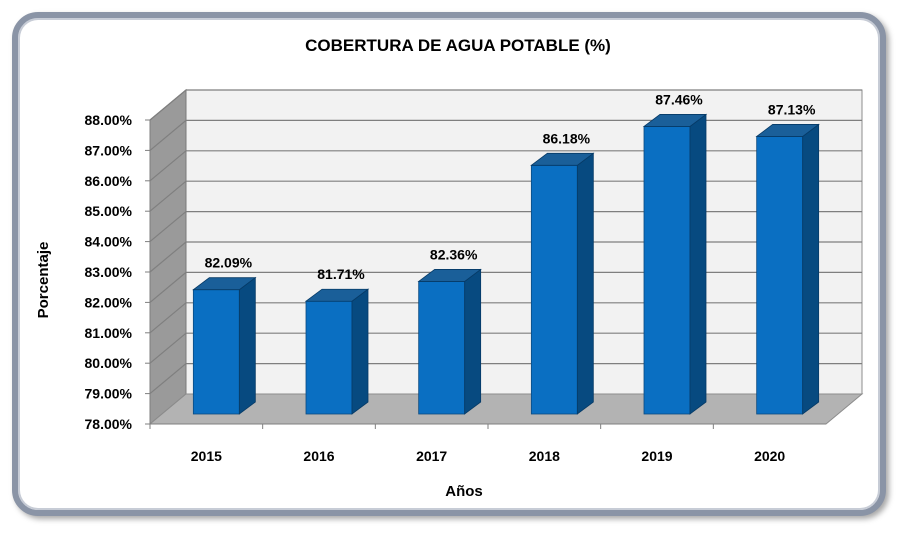 This screenshot has height=533, width=905. I want to click on y-tick-label: 85.00%, so click(109, 211).